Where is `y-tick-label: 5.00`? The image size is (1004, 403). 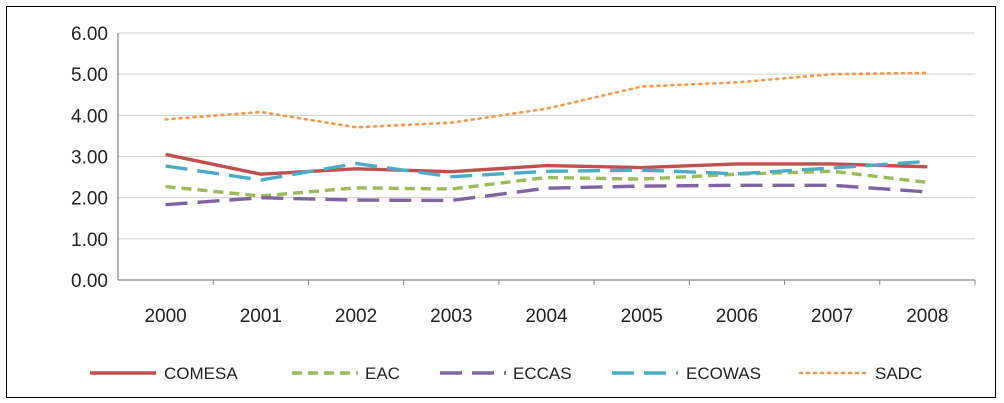 y-tick-label: 5.00 is located at coordinates (89, 75).